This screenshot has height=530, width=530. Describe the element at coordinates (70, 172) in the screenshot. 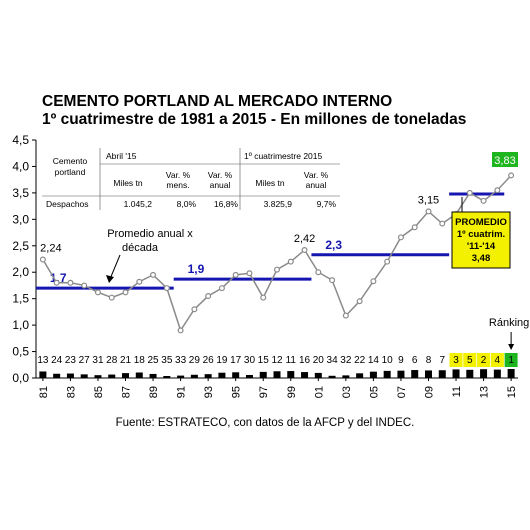

I see `table-row-header: portland` at that location.